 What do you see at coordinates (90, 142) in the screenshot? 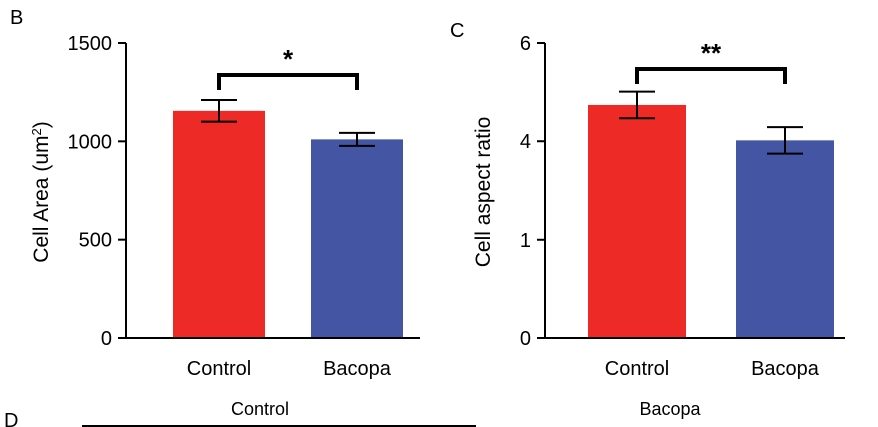
I see `area-y-tick-label: 1000` at bounding box center [90, 142].